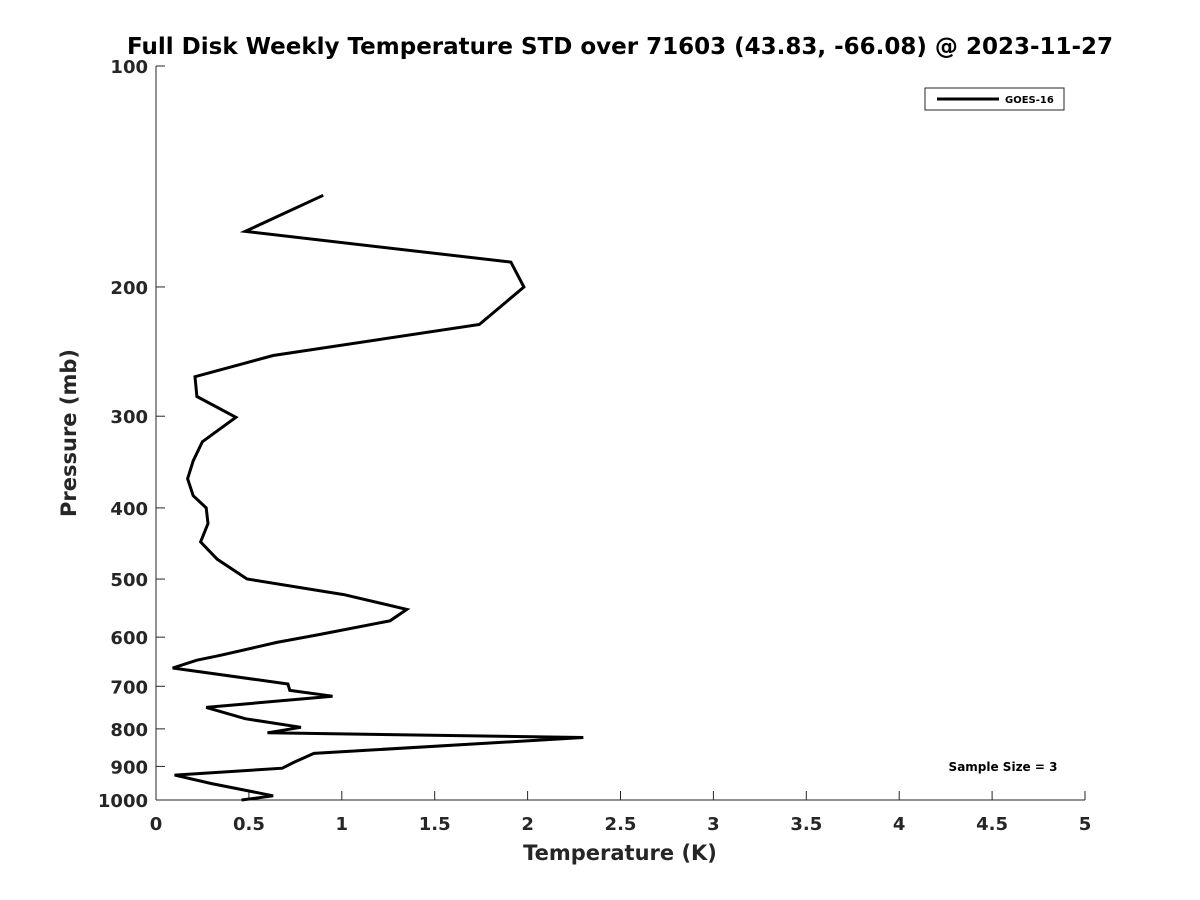  What do you see at coordinates (435, 824) in the screenshot?
I see `x-tick-label: 1.5` at bounding box center [435, 824].